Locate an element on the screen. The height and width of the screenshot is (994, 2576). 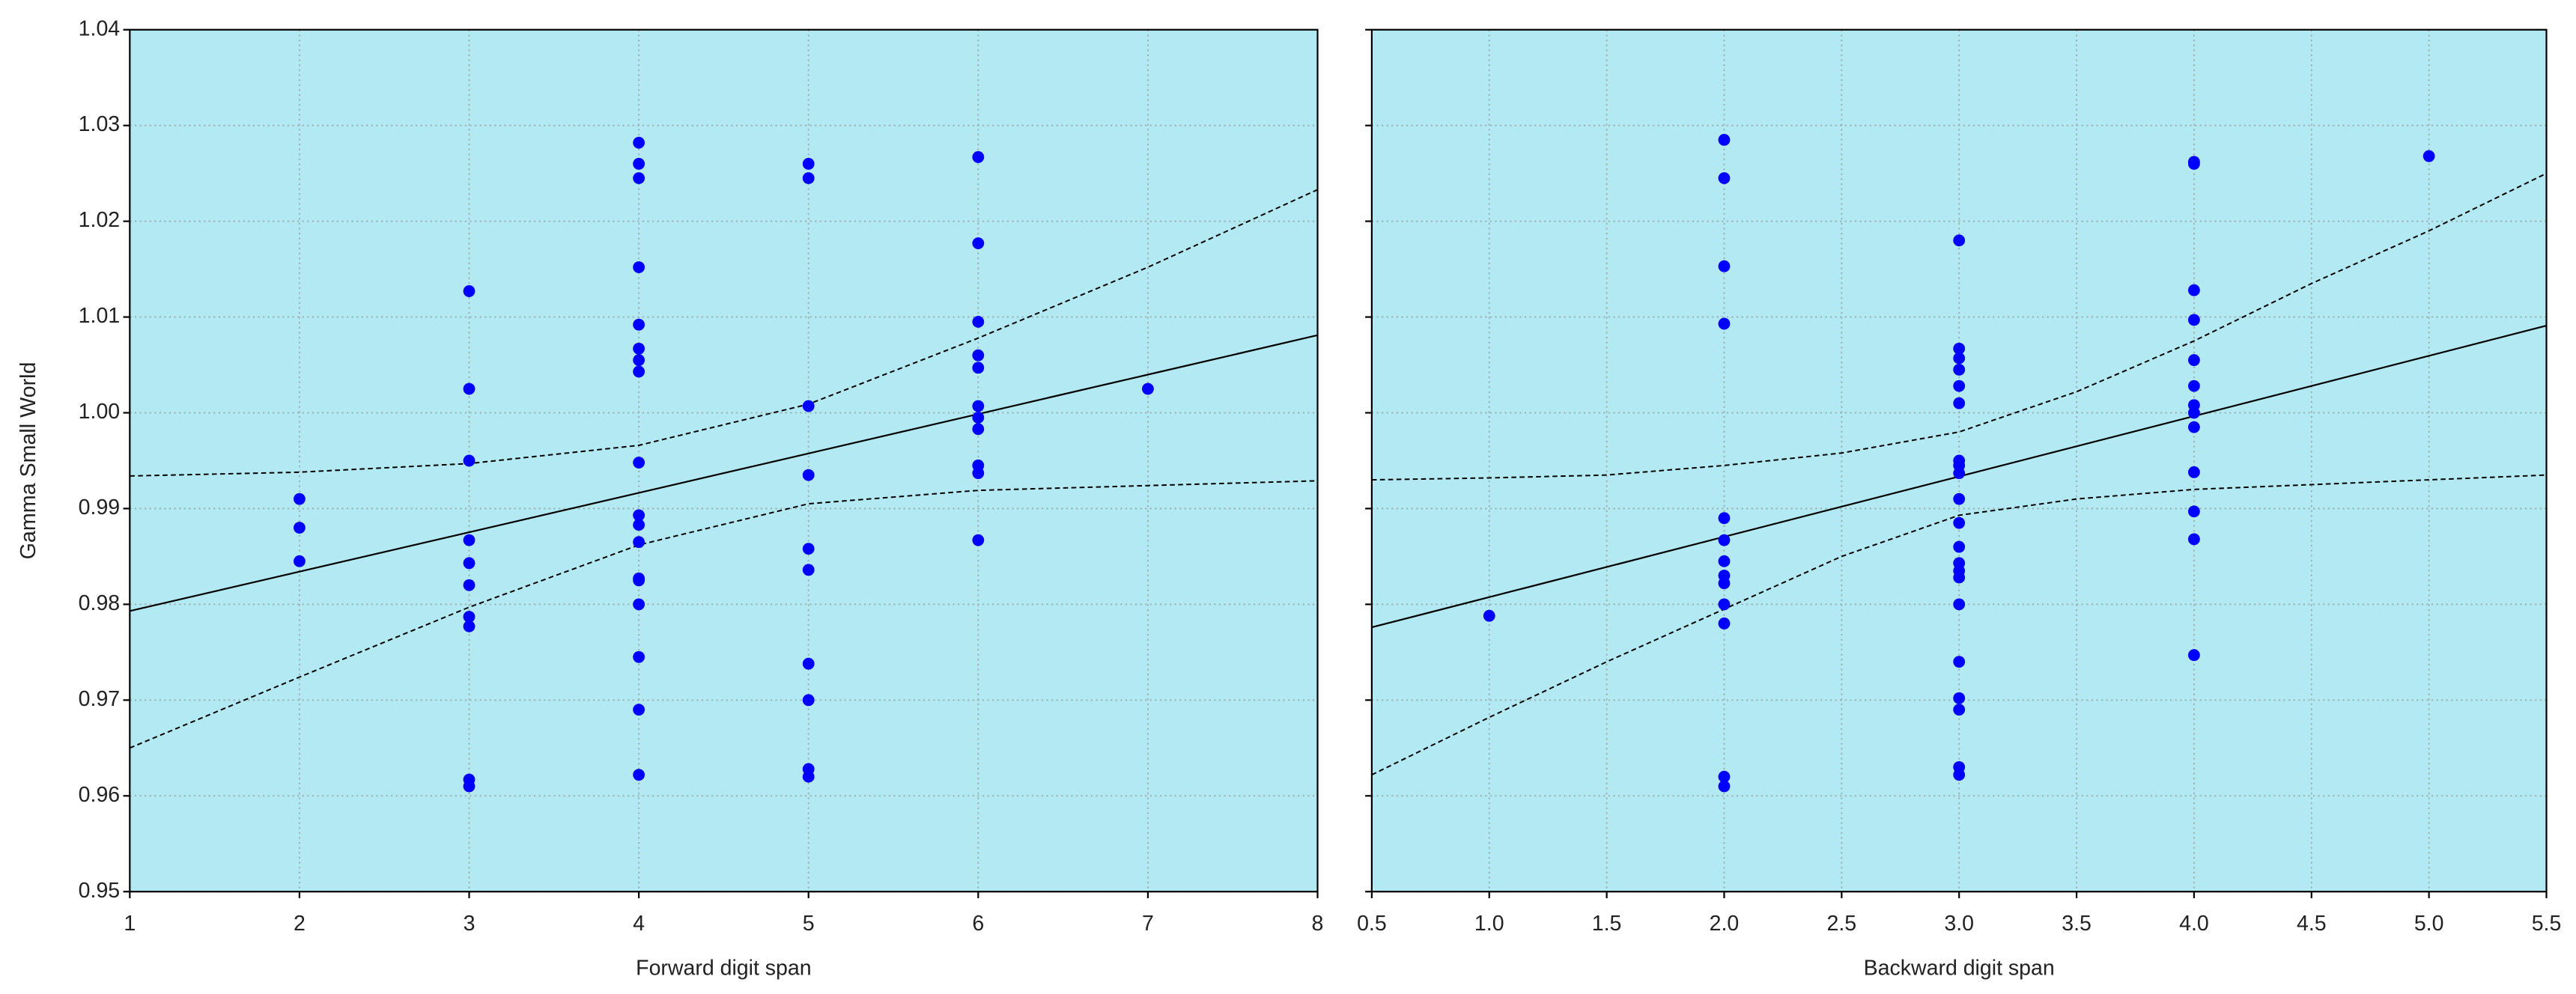
x-tick-label: 1.0 is located at coordinates (1489, 924).